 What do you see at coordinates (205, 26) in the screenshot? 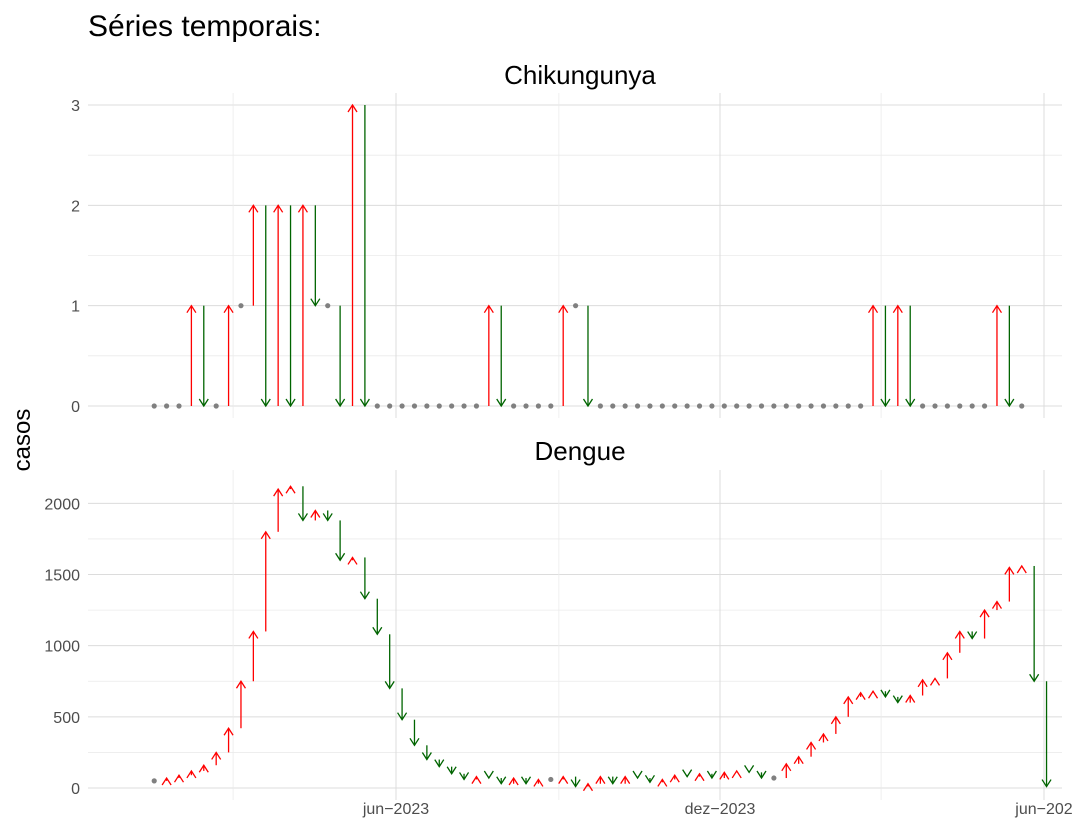
I see `page-heading: Séries temporais:` at bounding box center [205, 26].